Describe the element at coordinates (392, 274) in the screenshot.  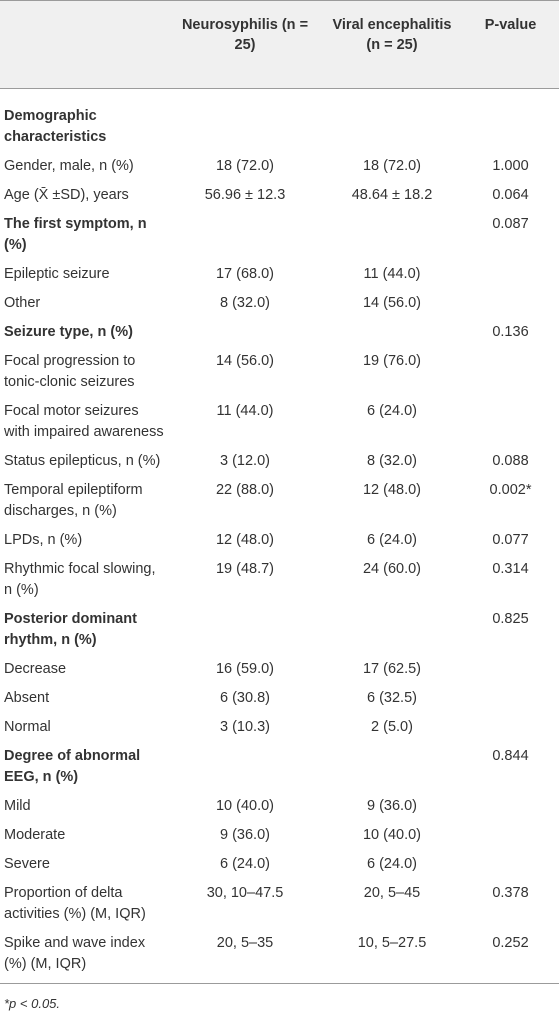
I see `viral-encephalitis-value: 11 (44.0)` at that location.